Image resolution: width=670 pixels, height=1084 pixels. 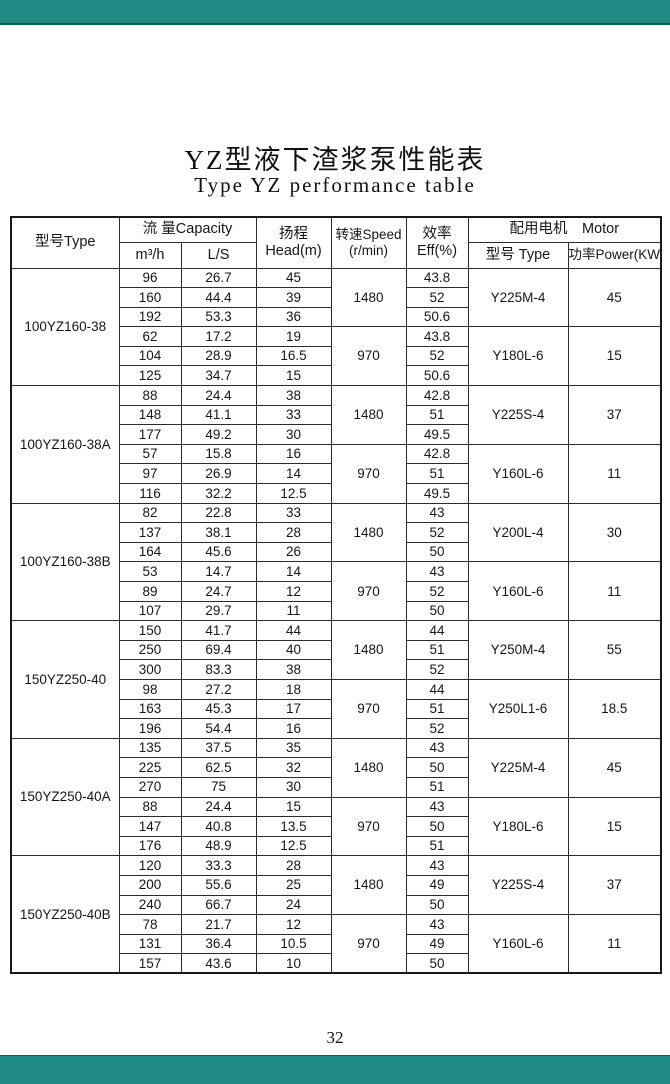 I want to click on table-row: 157 43.6 10 50, so click(x=336, y=963).